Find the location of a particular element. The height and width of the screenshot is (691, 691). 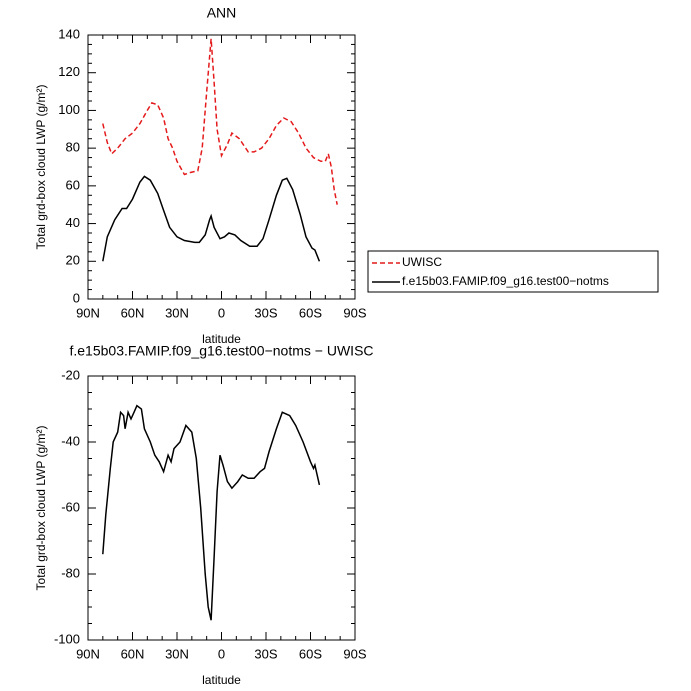

y-tick-label: -20 is located at coordinates (70, 374).